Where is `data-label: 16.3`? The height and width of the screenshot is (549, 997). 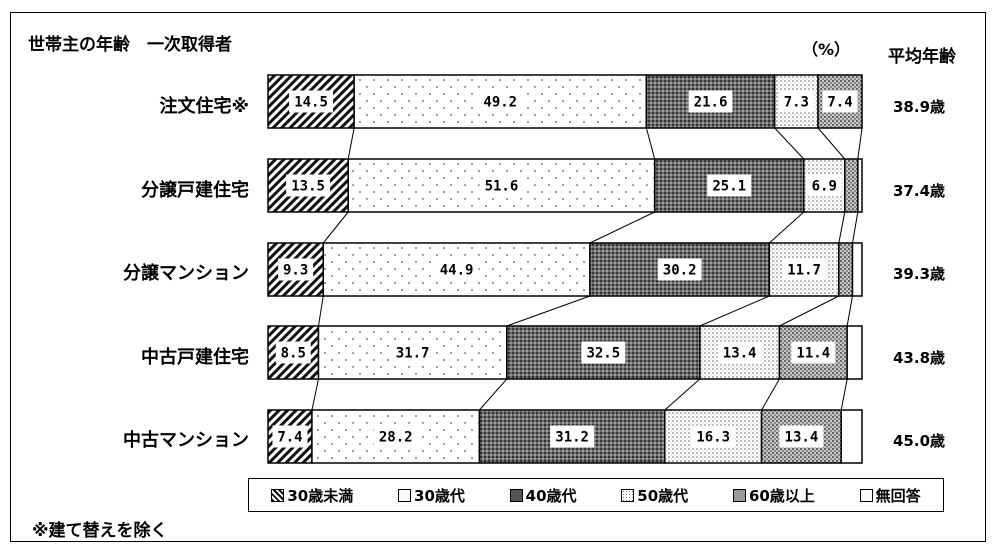 data-label: 16.3 is located at coordinates (713, 438).